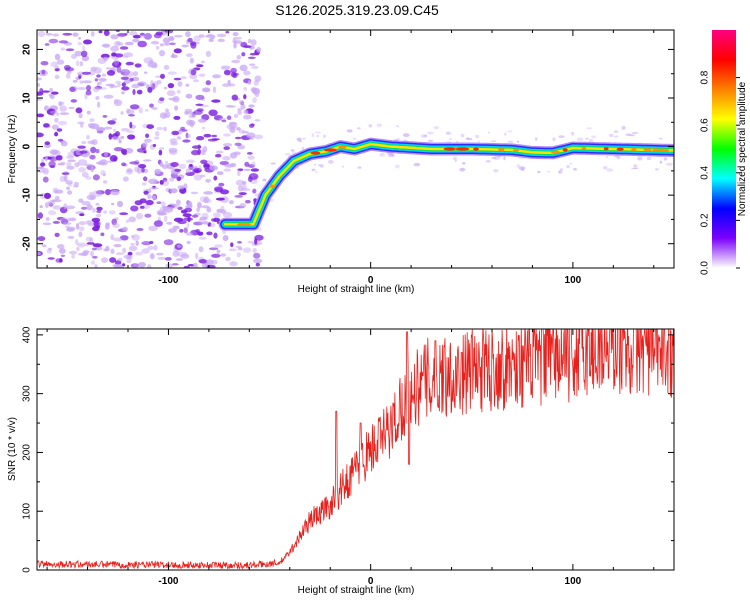 The width and height of the screenshot is (750, 600). What do you see at coordinates (27, 452) in the screenshot?
I see `y-tick-label: 200` at bounding box center [27, 452].